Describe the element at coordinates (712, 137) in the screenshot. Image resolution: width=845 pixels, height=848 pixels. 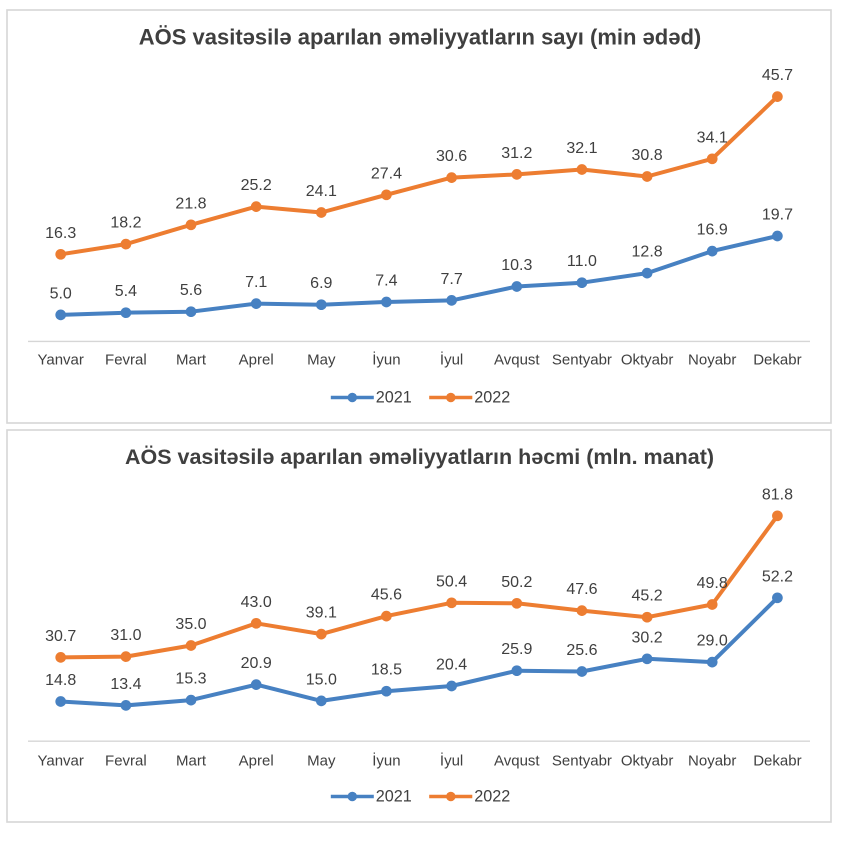
I see `svg-text: 34.1` at that location.